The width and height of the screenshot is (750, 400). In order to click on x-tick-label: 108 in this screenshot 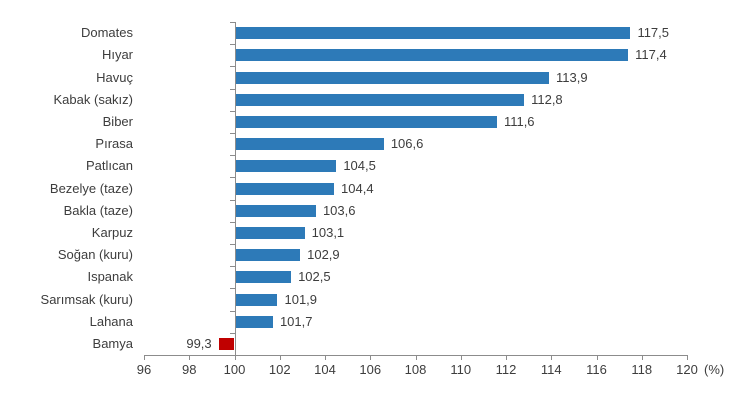, I will do `click(415, 369)`.